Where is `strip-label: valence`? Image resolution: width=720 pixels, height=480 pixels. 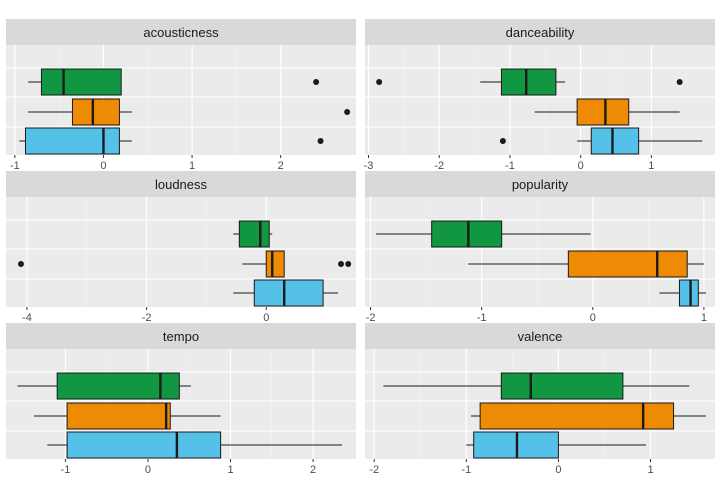
strip-label: valence is located at coordinates (540, 336).